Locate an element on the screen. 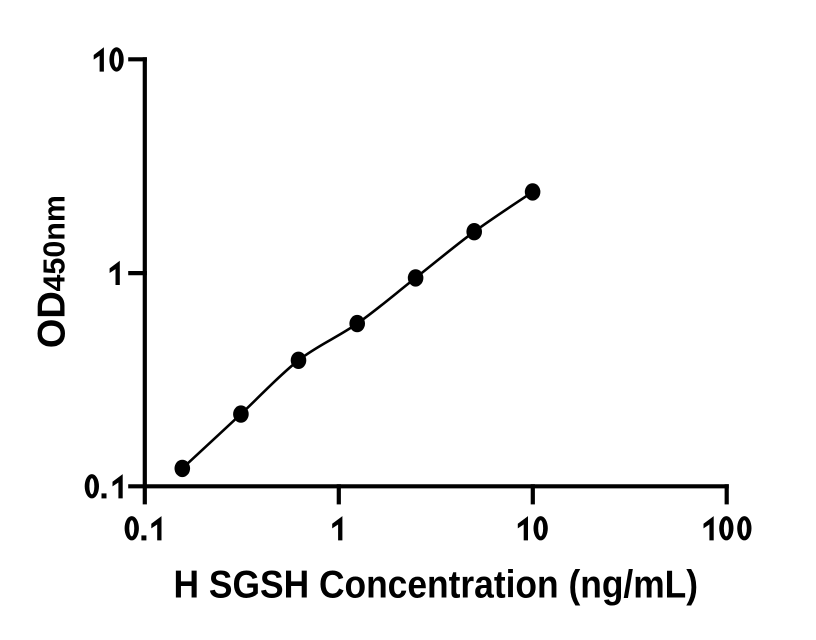 This screenshot has height=640, width=816. svg-text: 450nm is located at coordinates (53, 243).